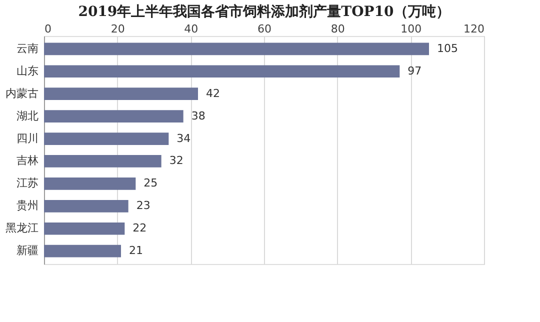  What do you see at coordinates (136, 251) in the screenshot?
I see `data-label: 21` at bounding box center [136, 251].